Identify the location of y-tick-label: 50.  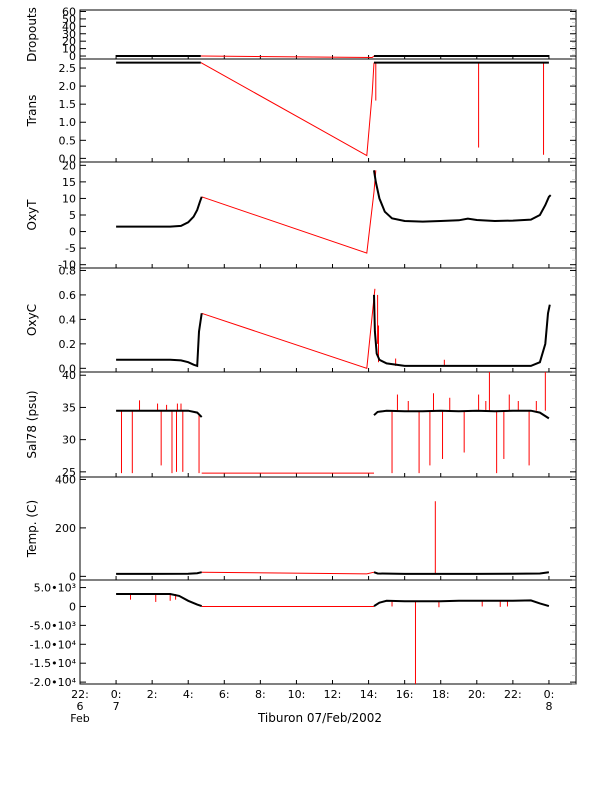
(69, 19).